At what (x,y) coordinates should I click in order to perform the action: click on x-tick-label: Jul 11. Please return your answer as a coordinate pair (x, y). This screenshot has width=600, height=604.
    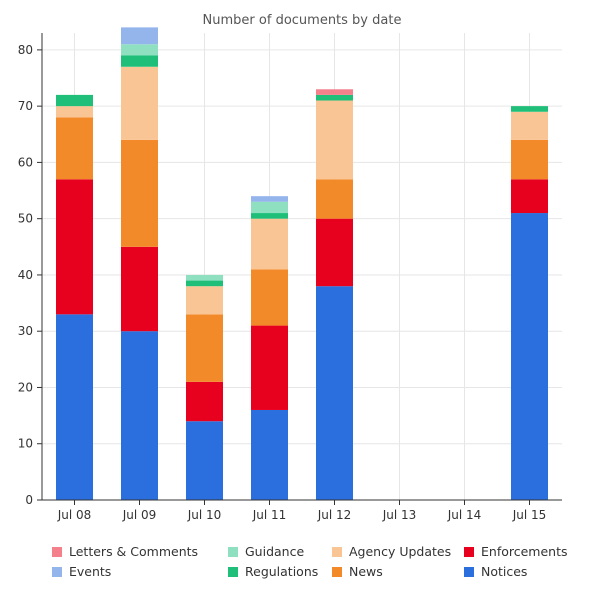
    Looking at the image, I should click on (269, 515).